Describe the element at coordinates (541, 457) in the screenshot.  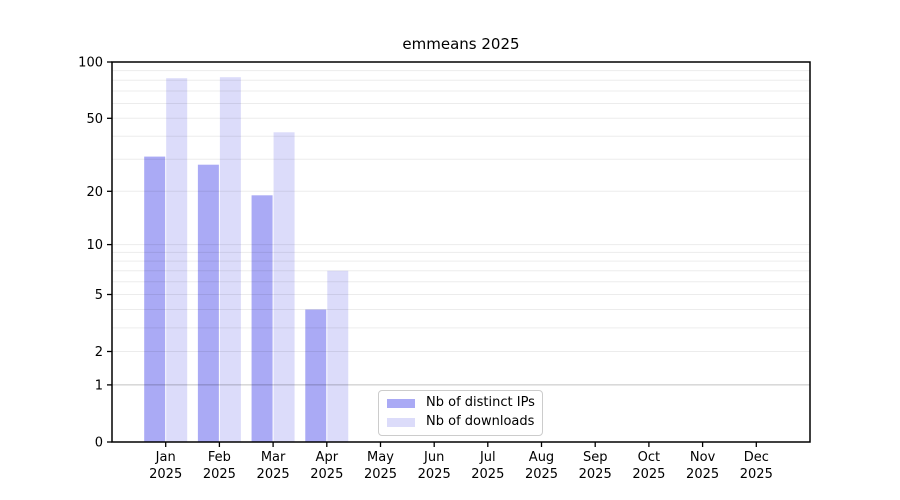
I see `x-tick-label-month: Aug` at that location.